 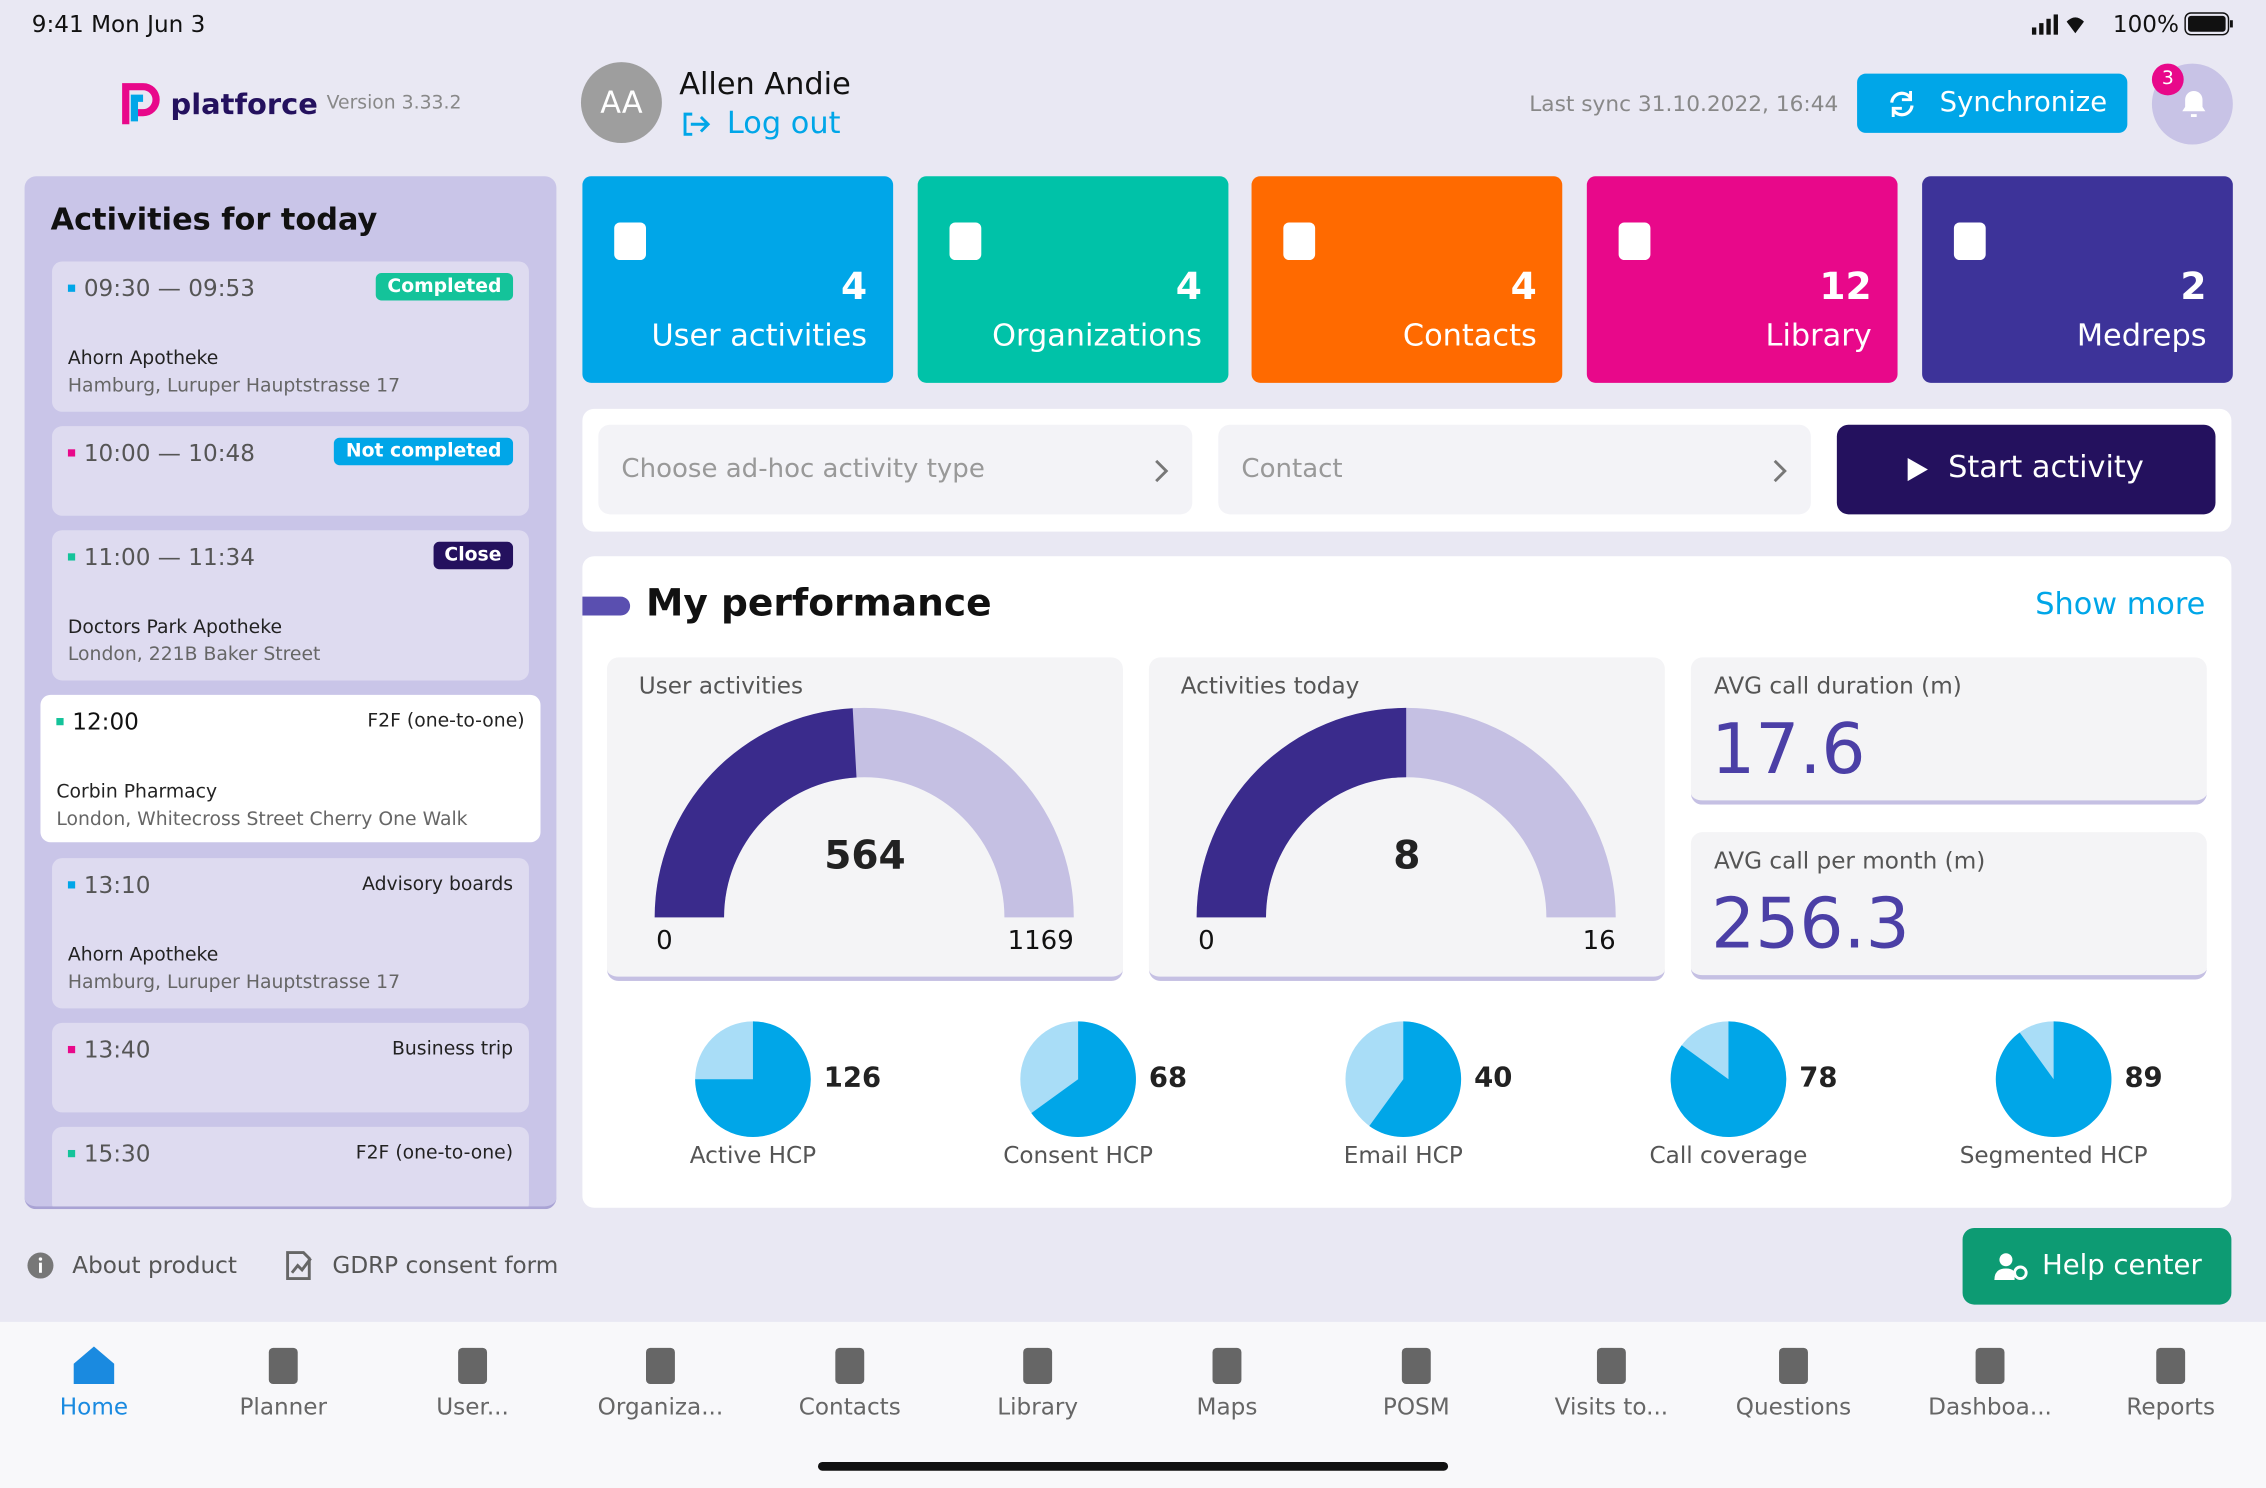 What do you see at coordinates (606, 606) in the screenshot?
I see `section-marker` at bounding box center [606, 606].